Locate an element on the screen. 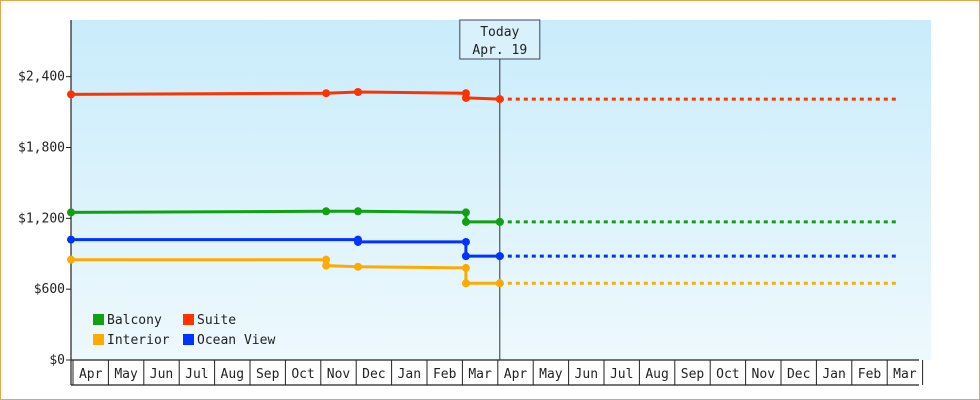 Image resolution: width=980 pixels, height=400 pixels. today-date: Apr. 19 is located at coordinates (499, 50).